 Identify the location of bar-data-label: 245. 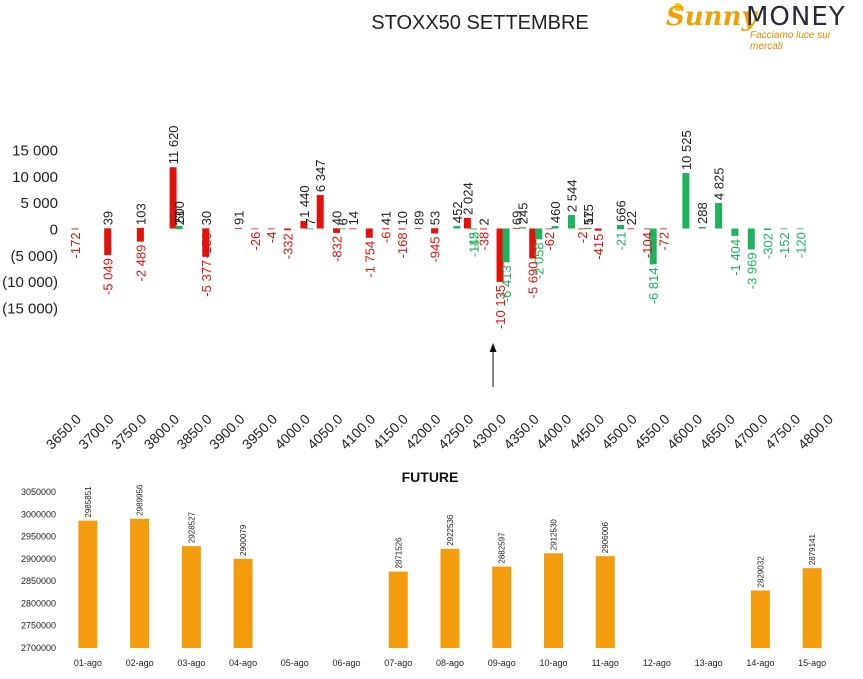
(522, 214).